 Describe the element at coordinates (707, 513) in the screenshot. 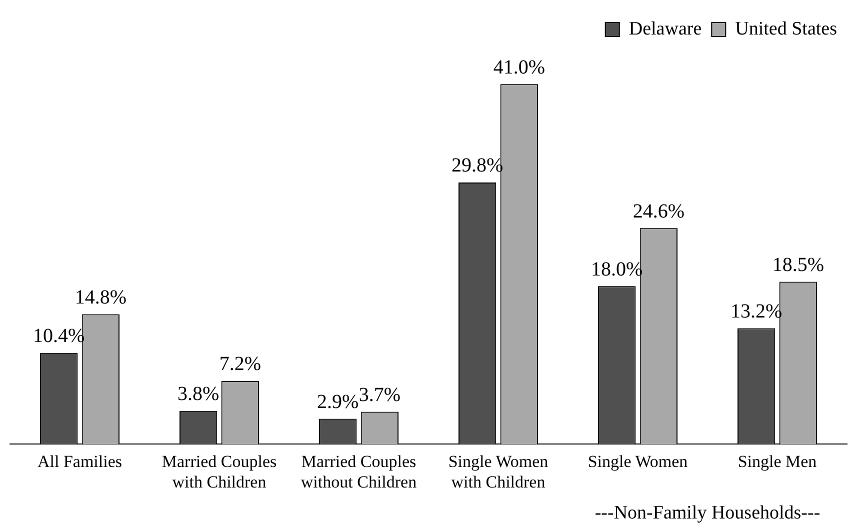

I see `text: ---Non-Family Households---` at that location.